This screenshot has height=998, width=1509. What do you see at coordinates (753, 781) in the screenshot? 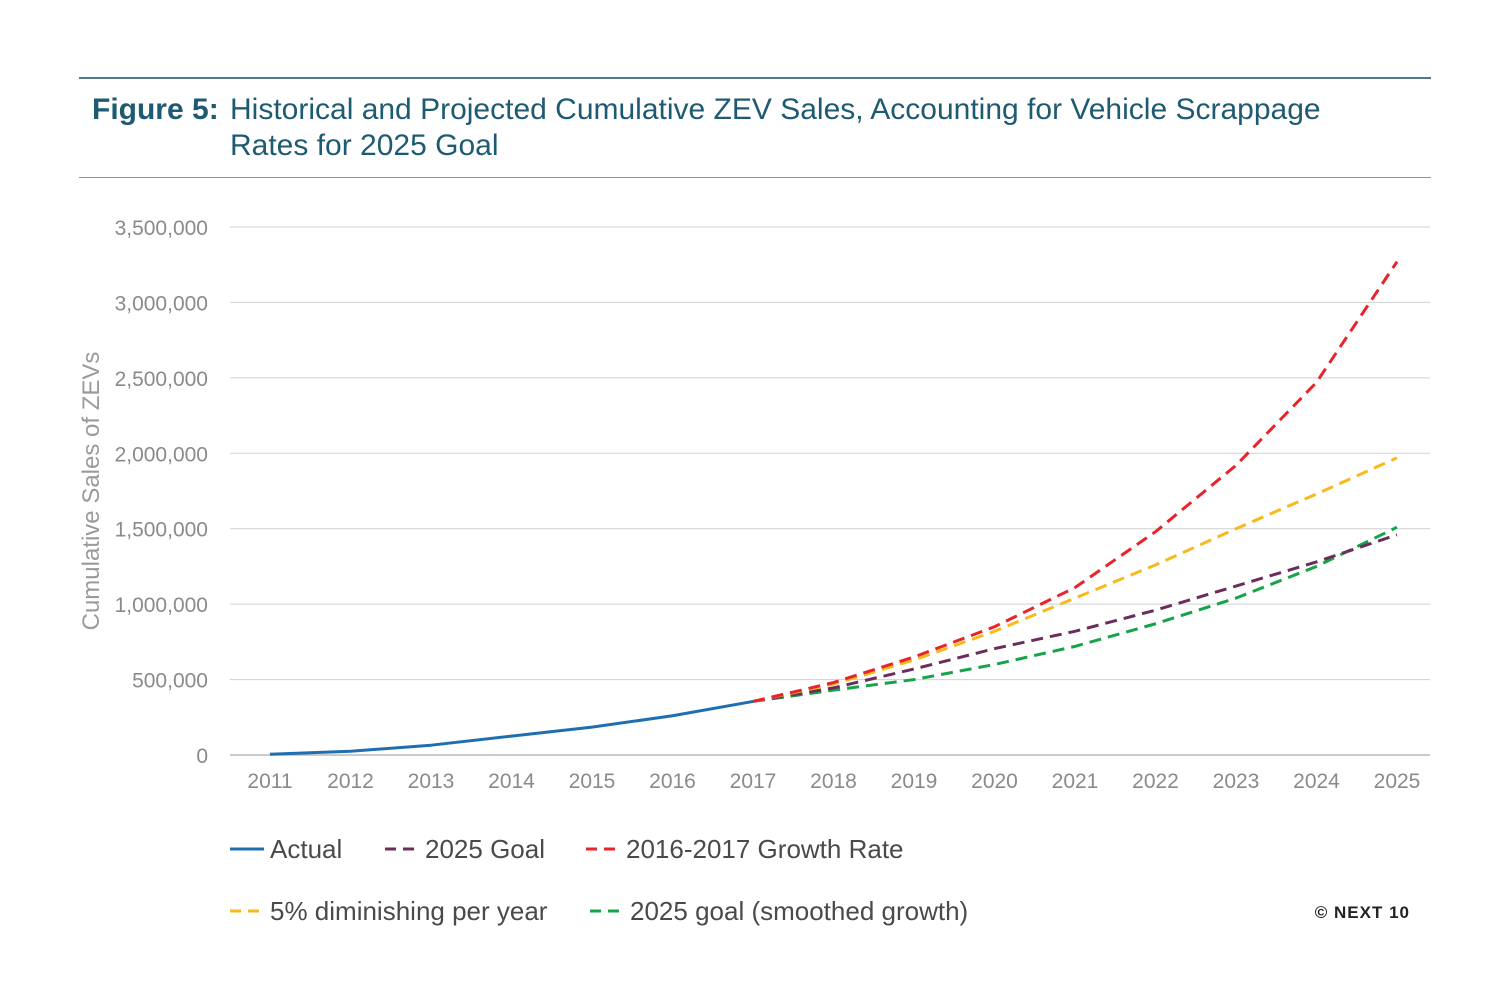
I see `x-tick-label: 2017` at bounding box center [753, 781].